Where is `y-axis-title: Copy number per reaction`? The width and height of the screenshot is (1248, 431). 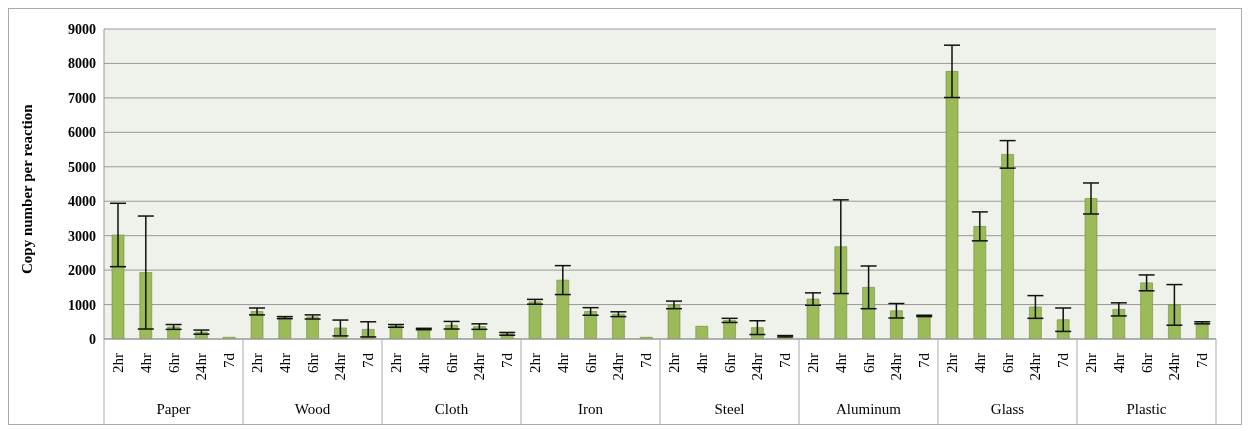 y-axis-title: Copy number per reaction is located at coordinates (27, 188).